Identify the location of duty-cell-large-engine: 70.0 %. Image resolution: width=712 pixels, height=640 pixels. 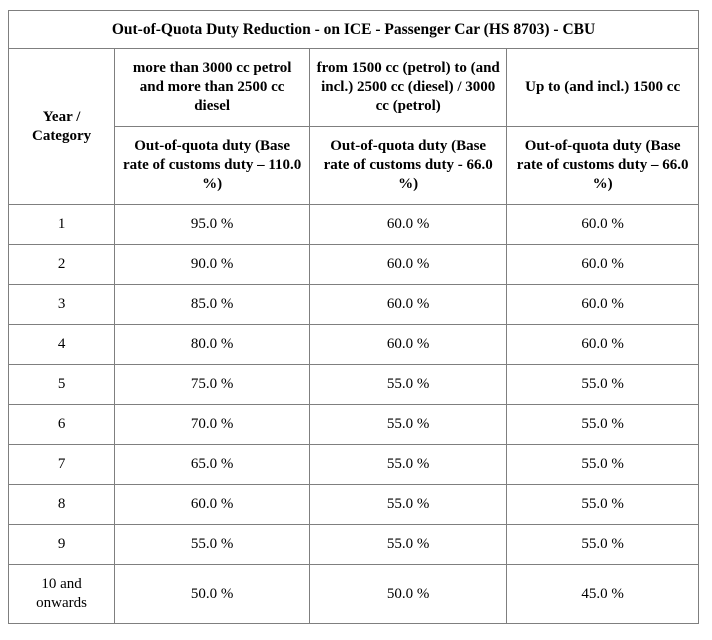
(212, 424).